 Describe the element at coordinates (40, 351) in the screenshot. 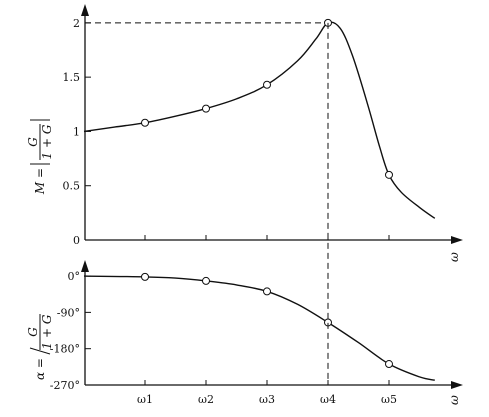

I see `phase-y-label-angle-slash` at that location.